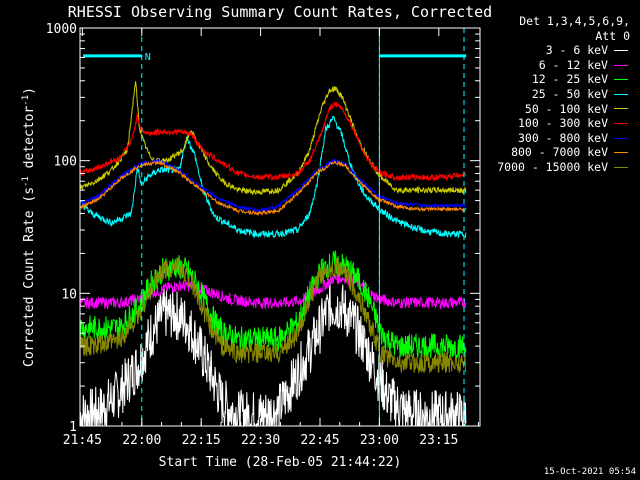  I want to click on y-tick-label: 1, so click(73, 427).